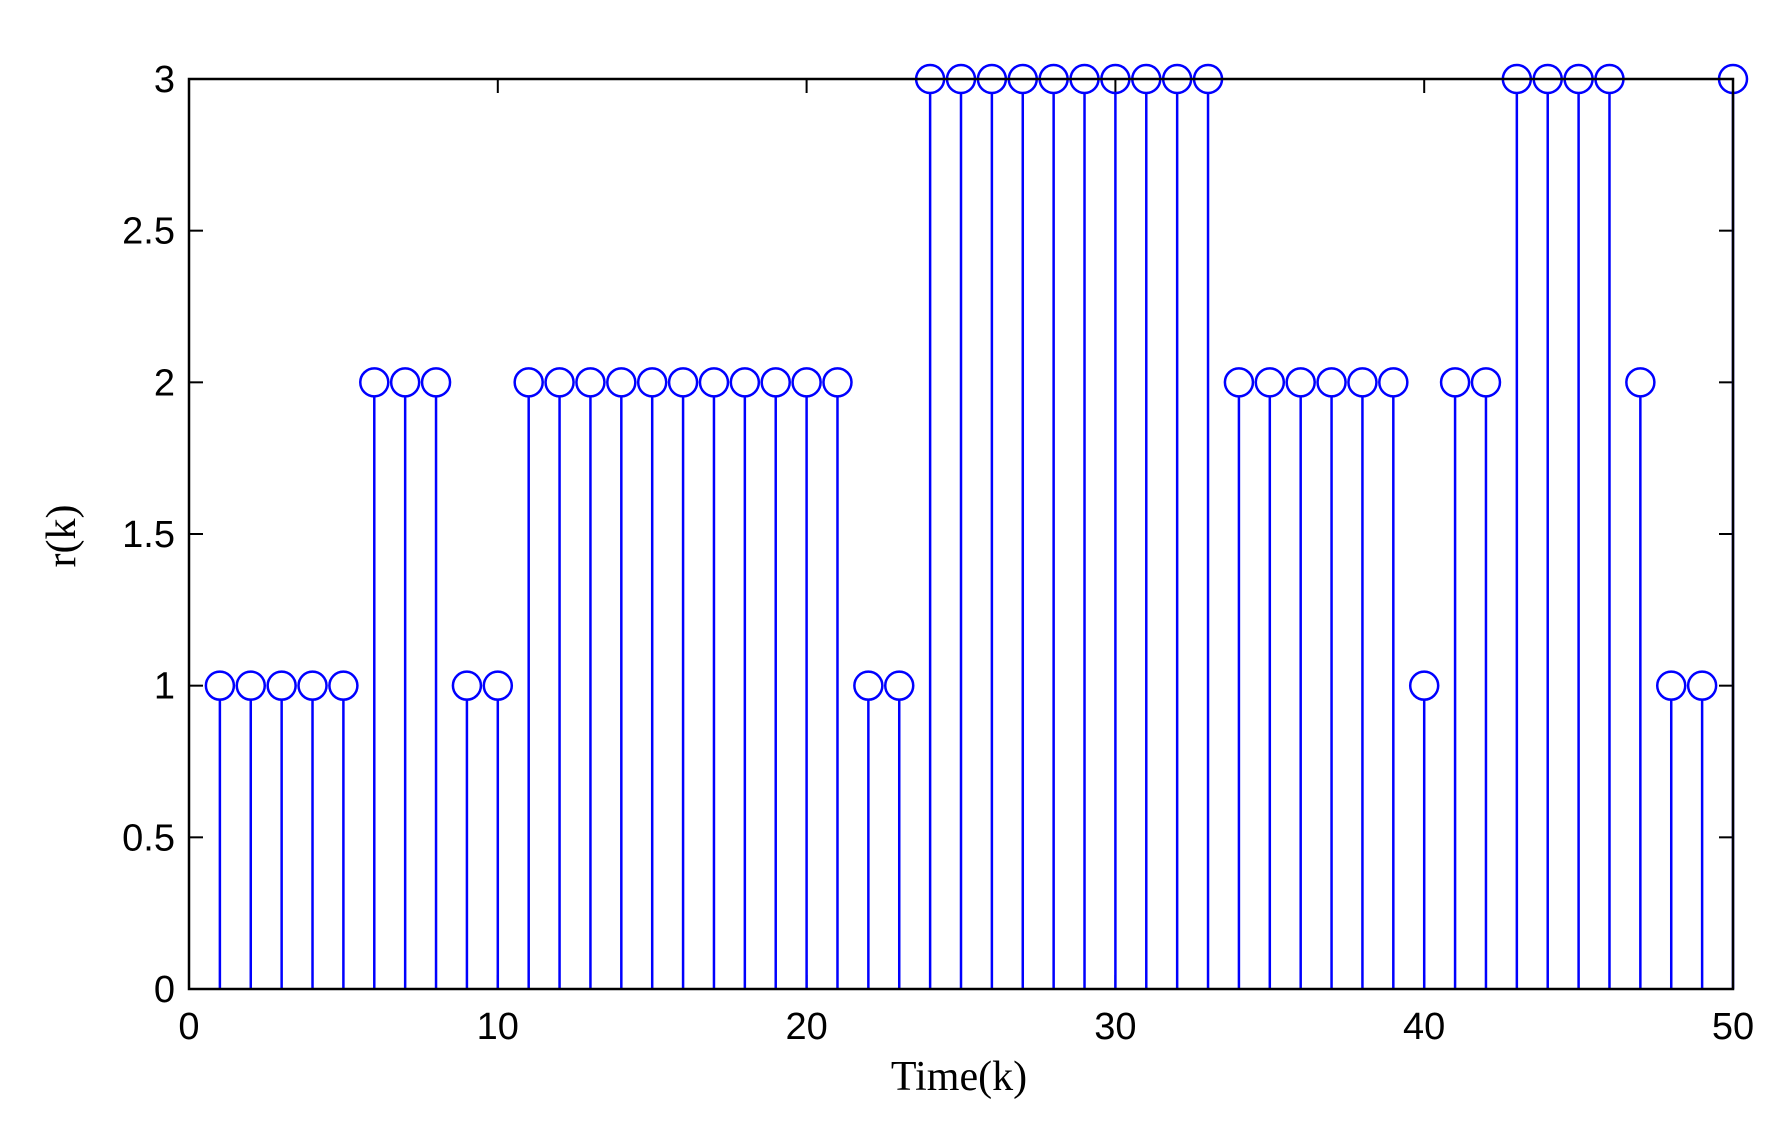 The height and width of the screenshot is (1136, 1784). Describe the element at coordinates (148, 232) in the screenshot. I see `y-tick-label: 2.5` at that location.